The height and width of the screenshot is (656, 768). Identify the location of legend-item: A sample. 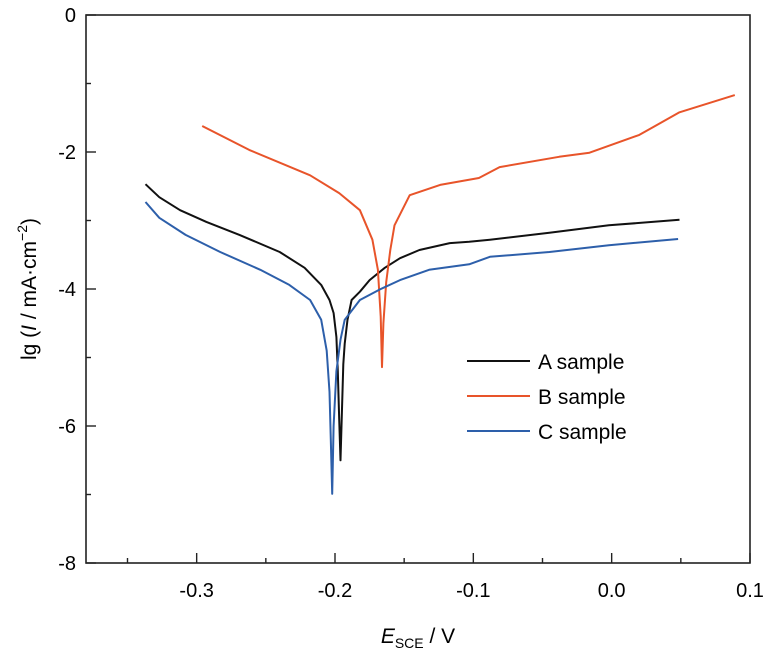
(545, 362).